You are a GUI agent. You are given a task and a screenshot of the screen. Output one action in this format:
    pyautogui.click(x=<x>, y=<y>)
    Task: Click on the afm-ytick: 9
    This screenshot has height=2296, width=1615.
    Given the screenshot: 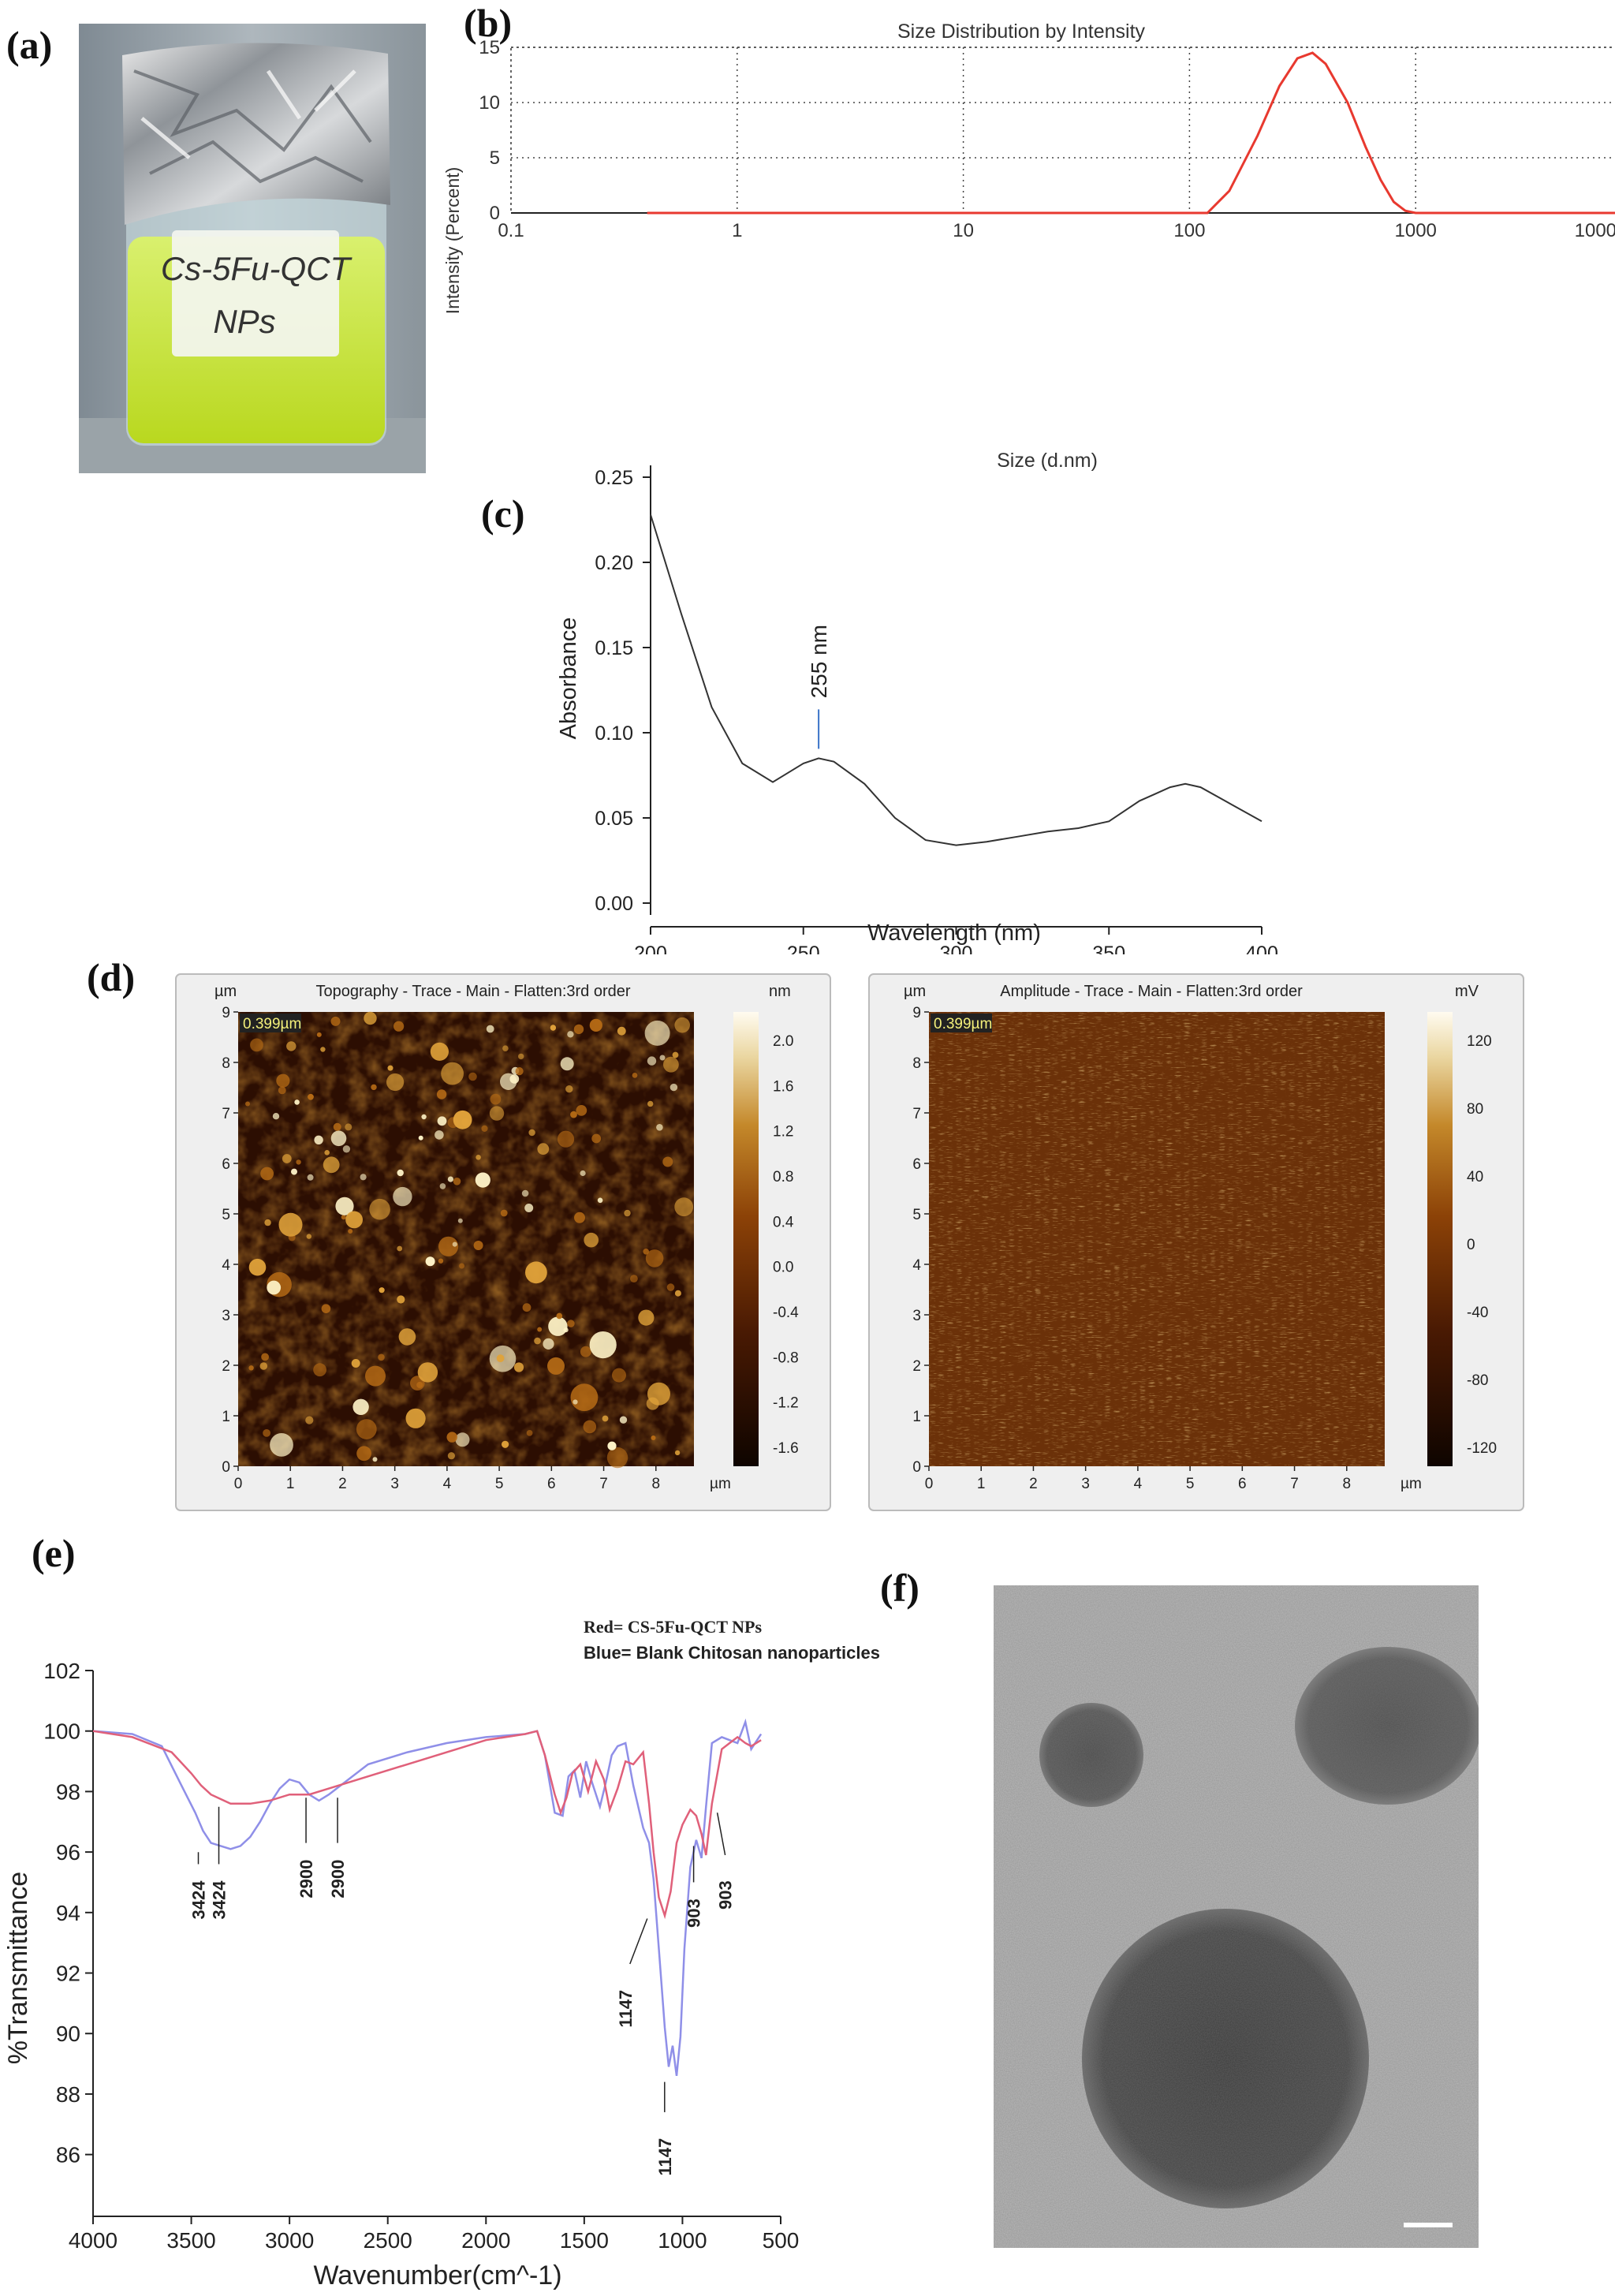 What is the action you would take?
    pyautogui.click(x=226, y=1013)
    